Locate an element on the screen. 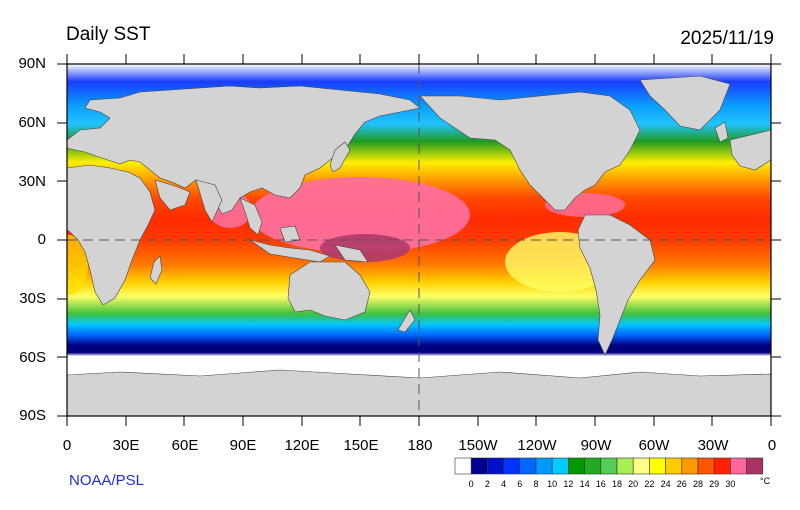 This screenshot has height=510, width=800. colorbar-tick-label: 16 is located at coordinates (600, 484).